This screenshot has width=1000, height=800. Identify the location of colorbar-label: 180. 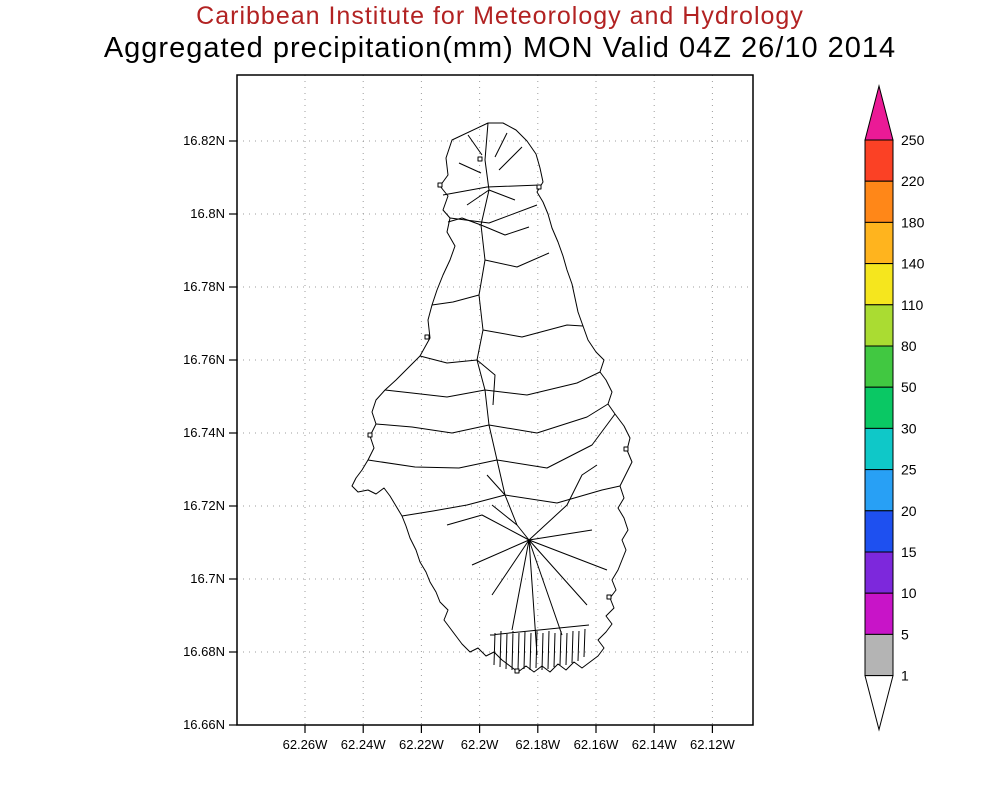
(913, 222).